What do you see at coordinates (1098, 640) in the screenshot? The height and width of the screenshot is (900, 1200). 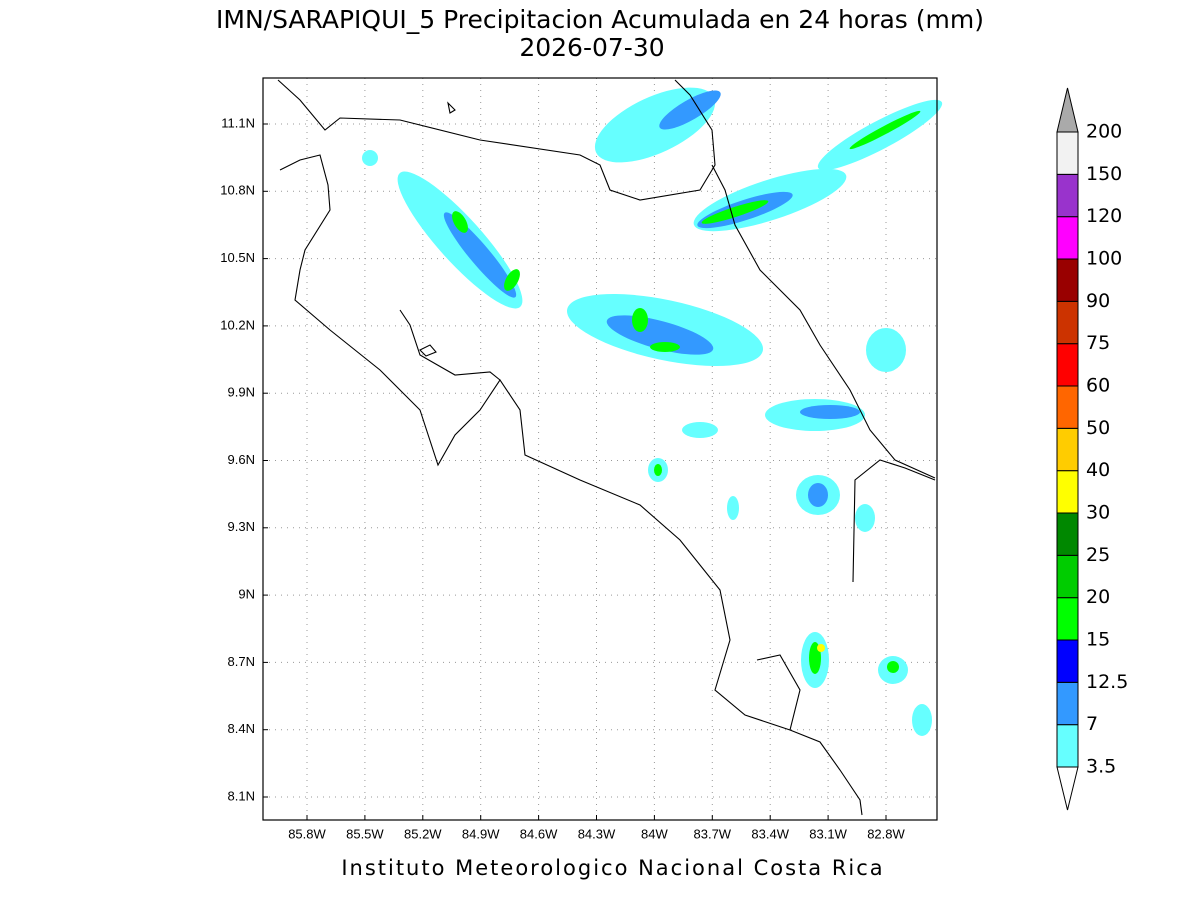 I see `colorbar-label: 15` at bounding box center [1098, 640].